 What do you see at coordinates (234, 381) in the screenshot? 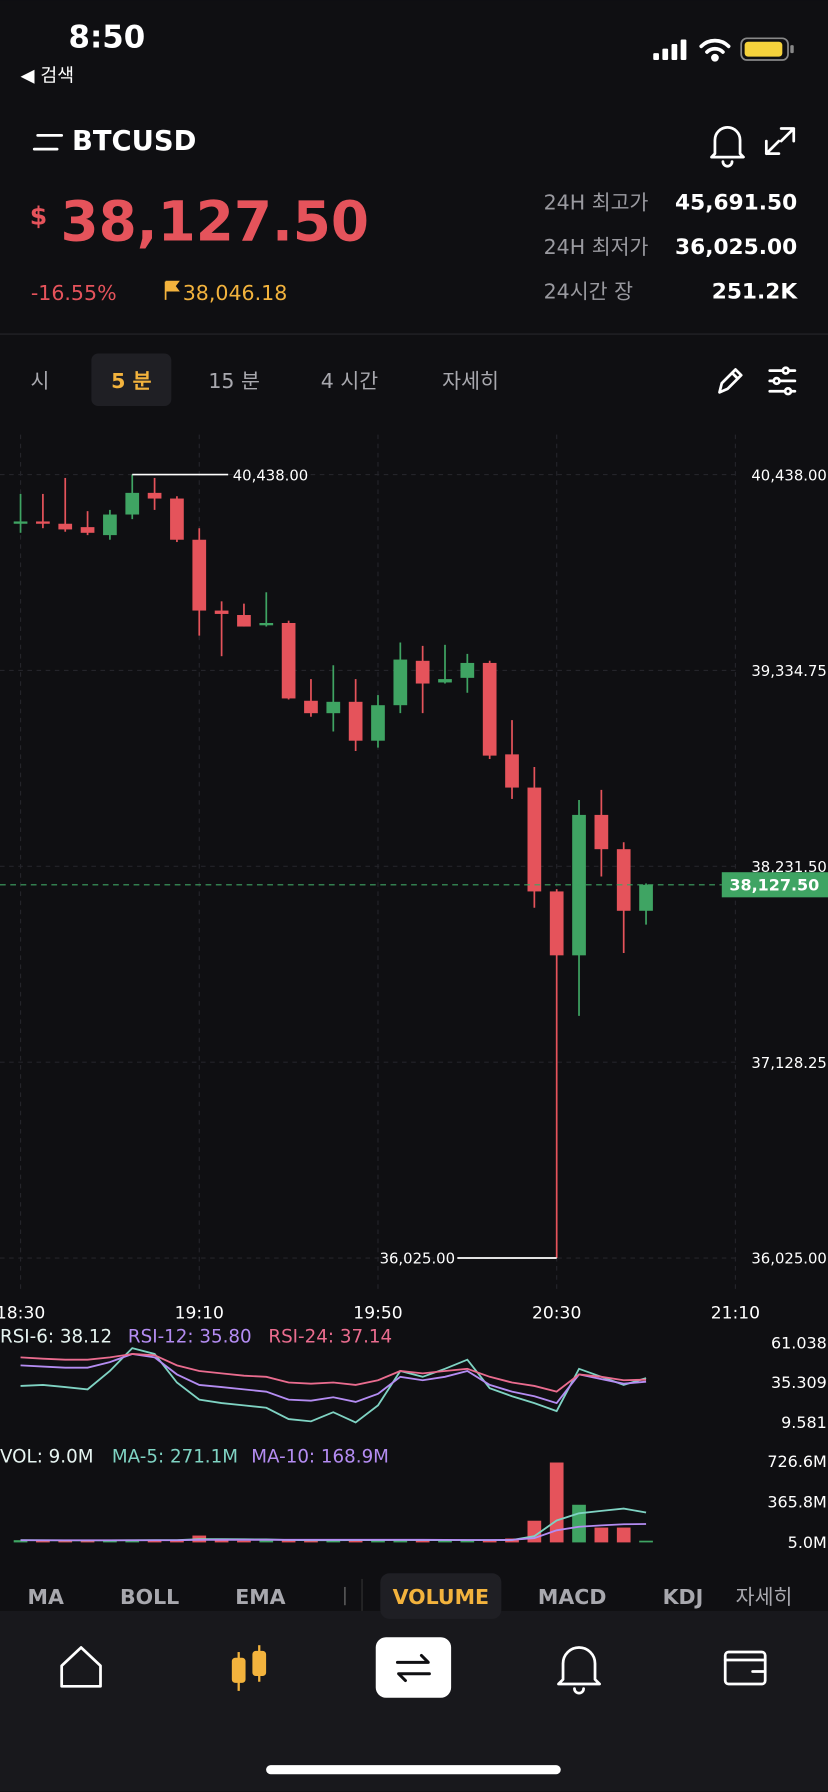
I see `timeframe-tab: 15 분` at bounding box center [234, 381].